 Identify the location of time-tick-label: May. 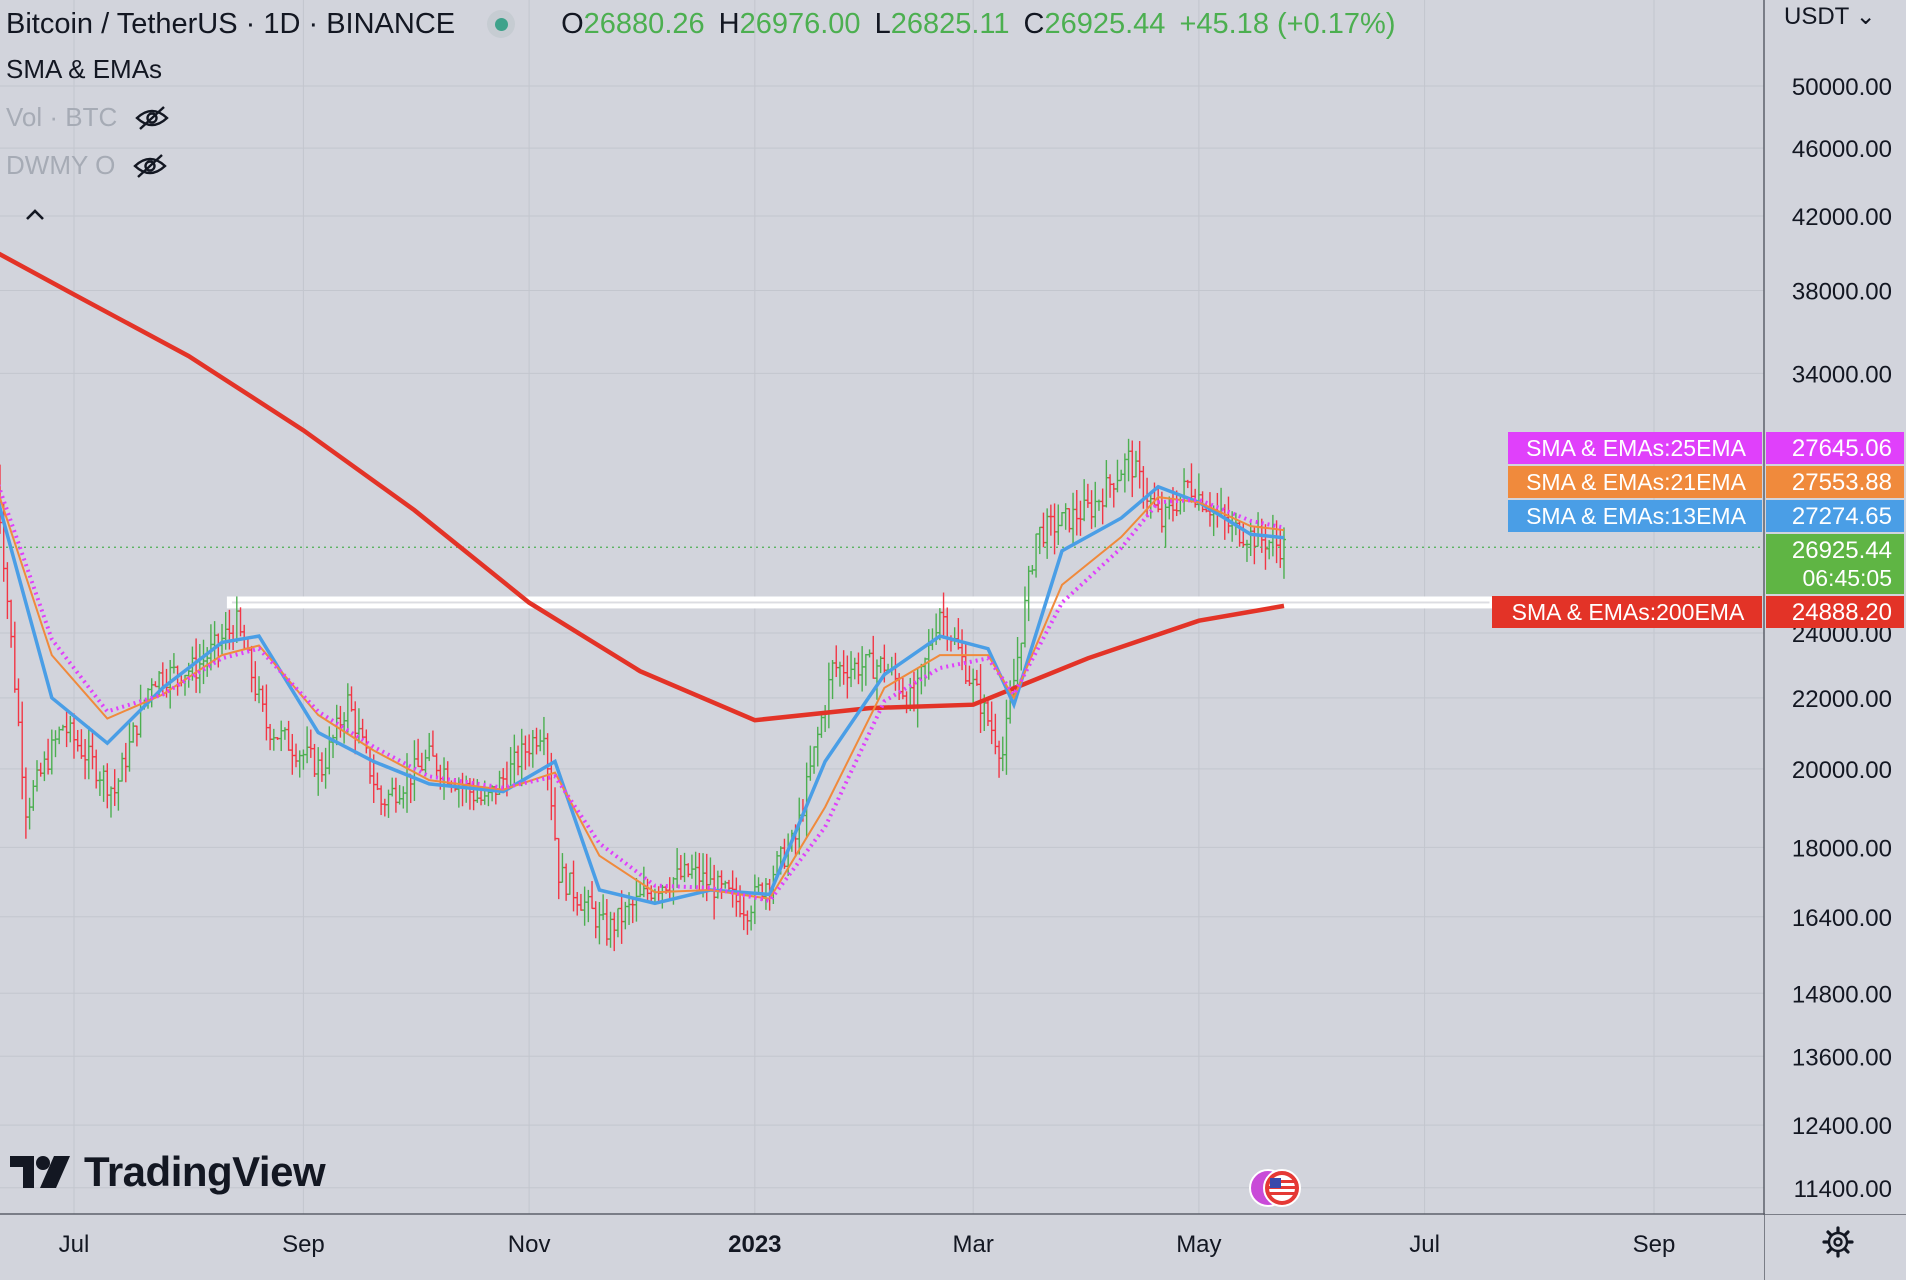
(1198, 1244).